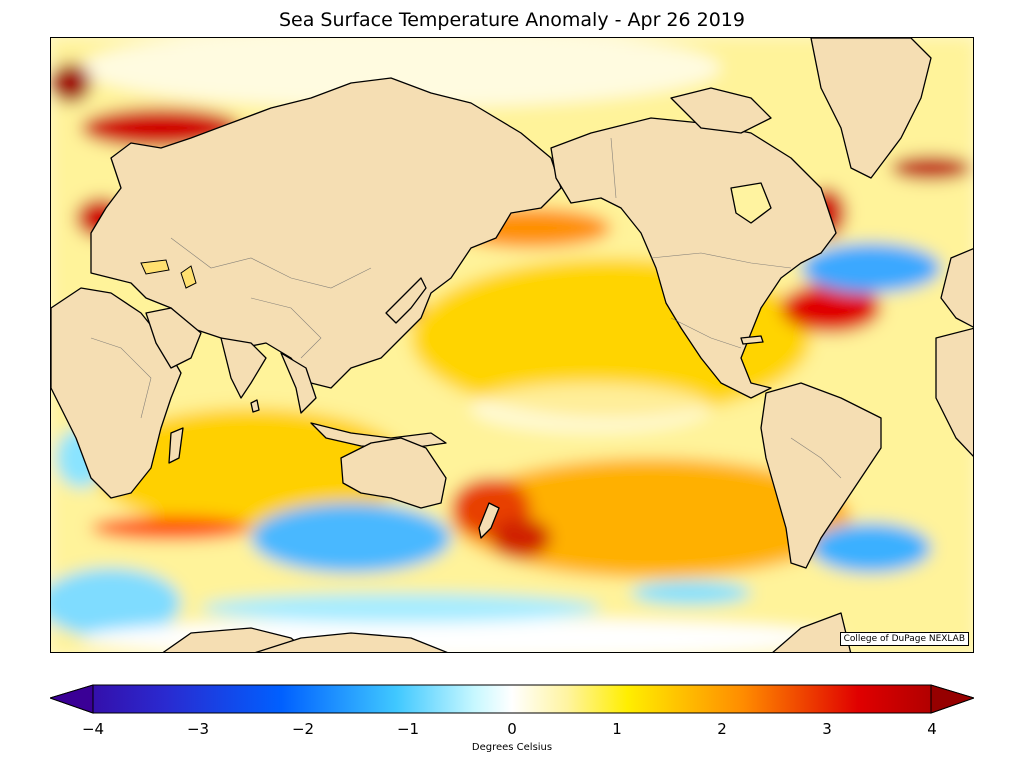 This screenshot has height=768, width=1024. Describe the element at coordinates (378, 435) in the screenshot. I see `landmass-indonesia` at that location.